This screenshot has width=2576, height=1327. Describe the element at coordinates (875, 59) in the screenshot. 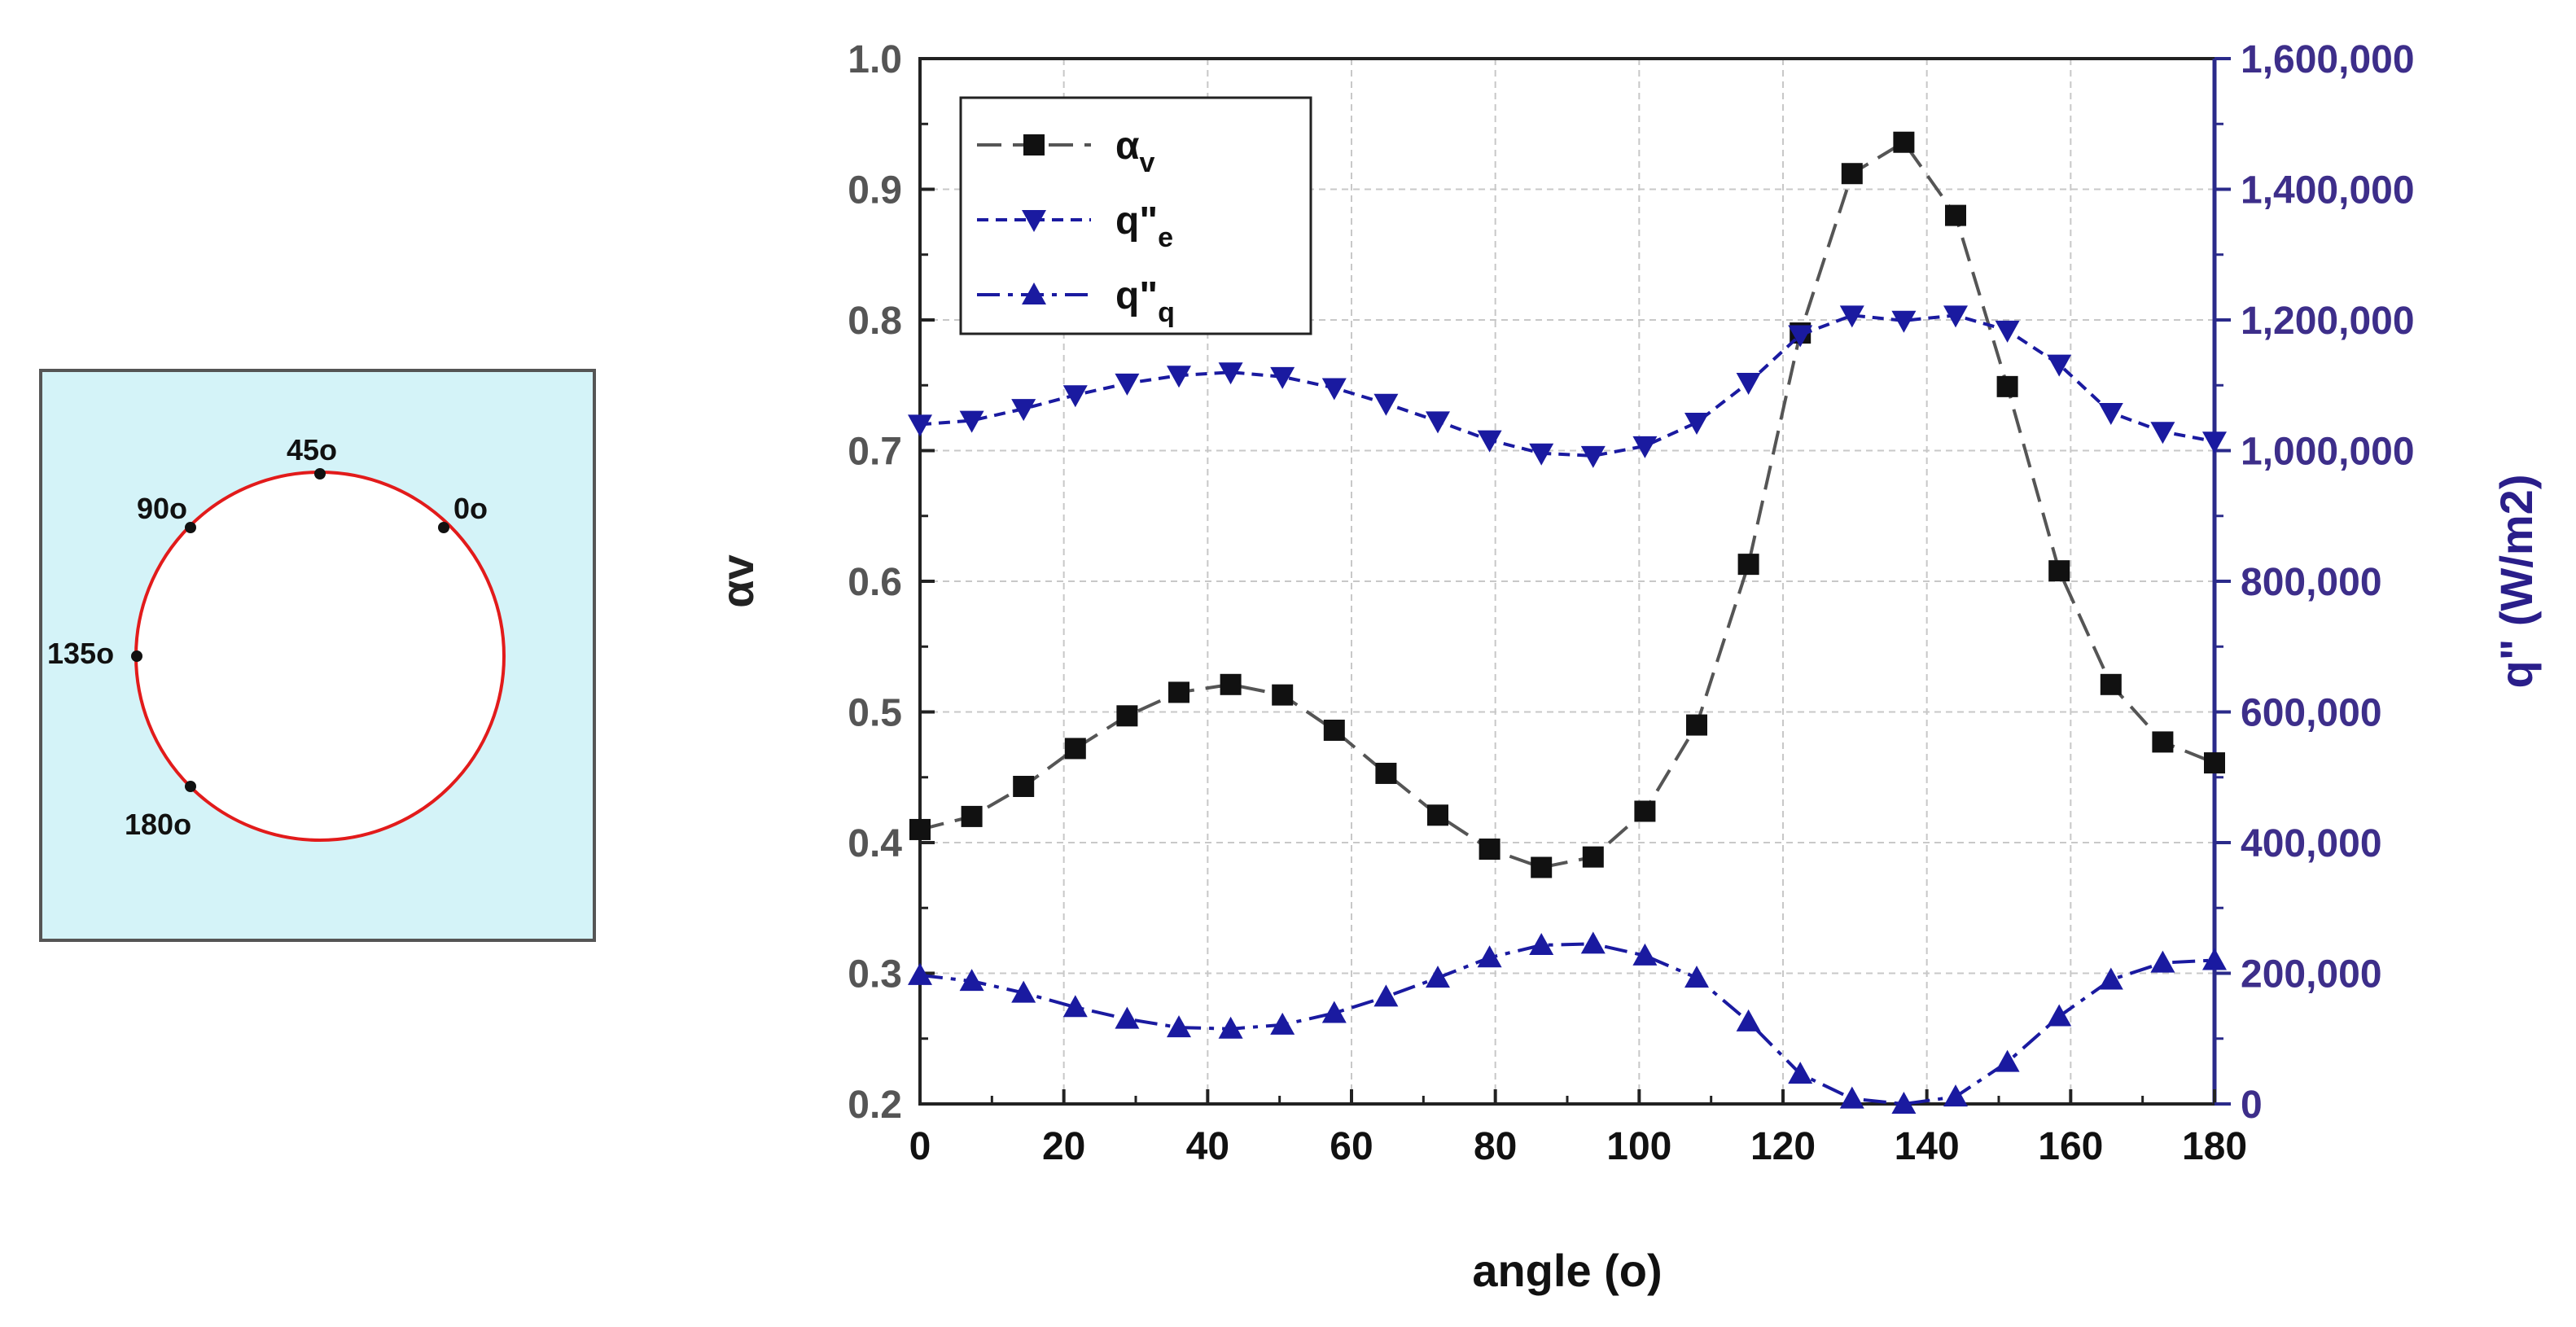

I see `y-left-tick-label: 1.0` at that location.